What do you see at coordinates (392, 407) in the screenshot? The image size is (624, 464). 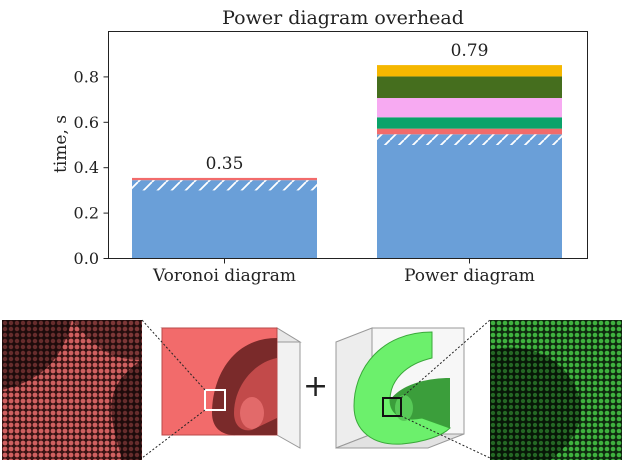 I see `green-zoom-box` at bounding box center [392, 407].